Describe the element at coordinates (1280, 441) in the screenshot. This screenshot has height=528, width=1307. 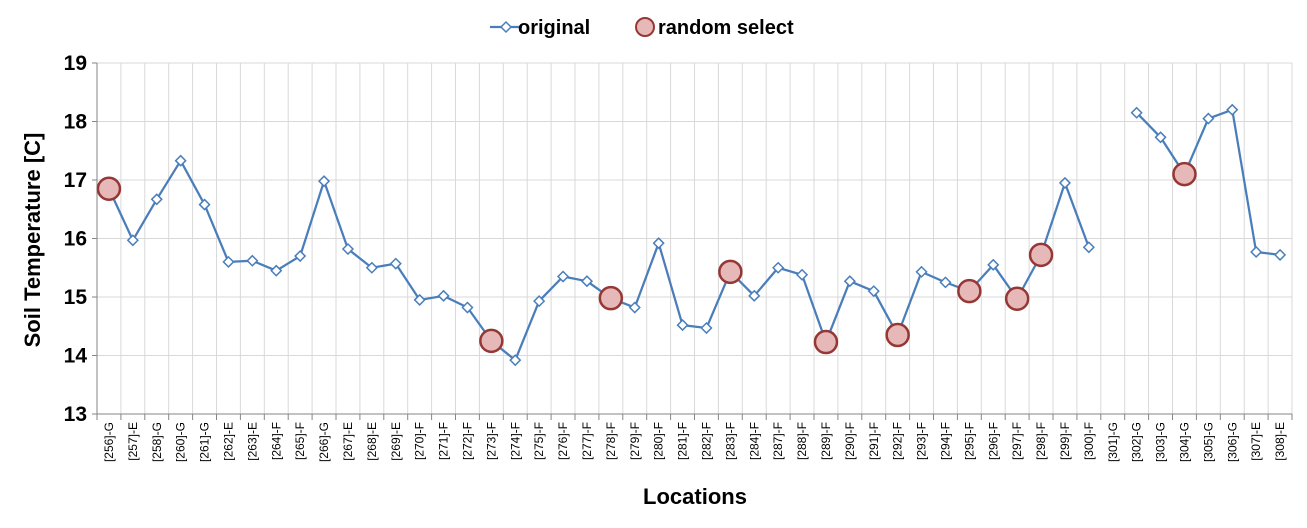
I see `x-tick-label: [308]-E` at that location.